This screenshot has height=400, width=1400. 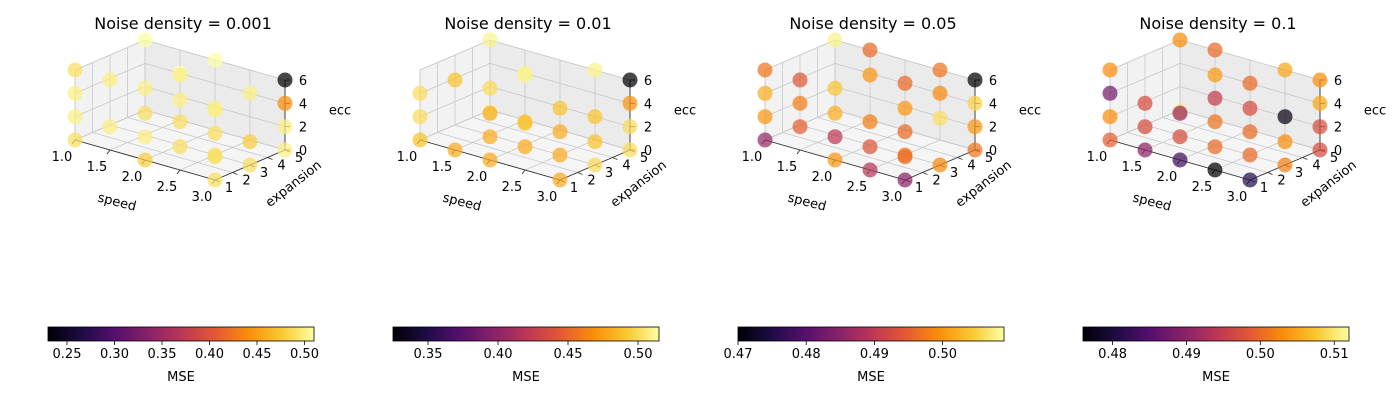 What do you see at coordinates (264, 173) in the screenshot?
I see `y-tick-label: 3` at bounding box center [264, 173].